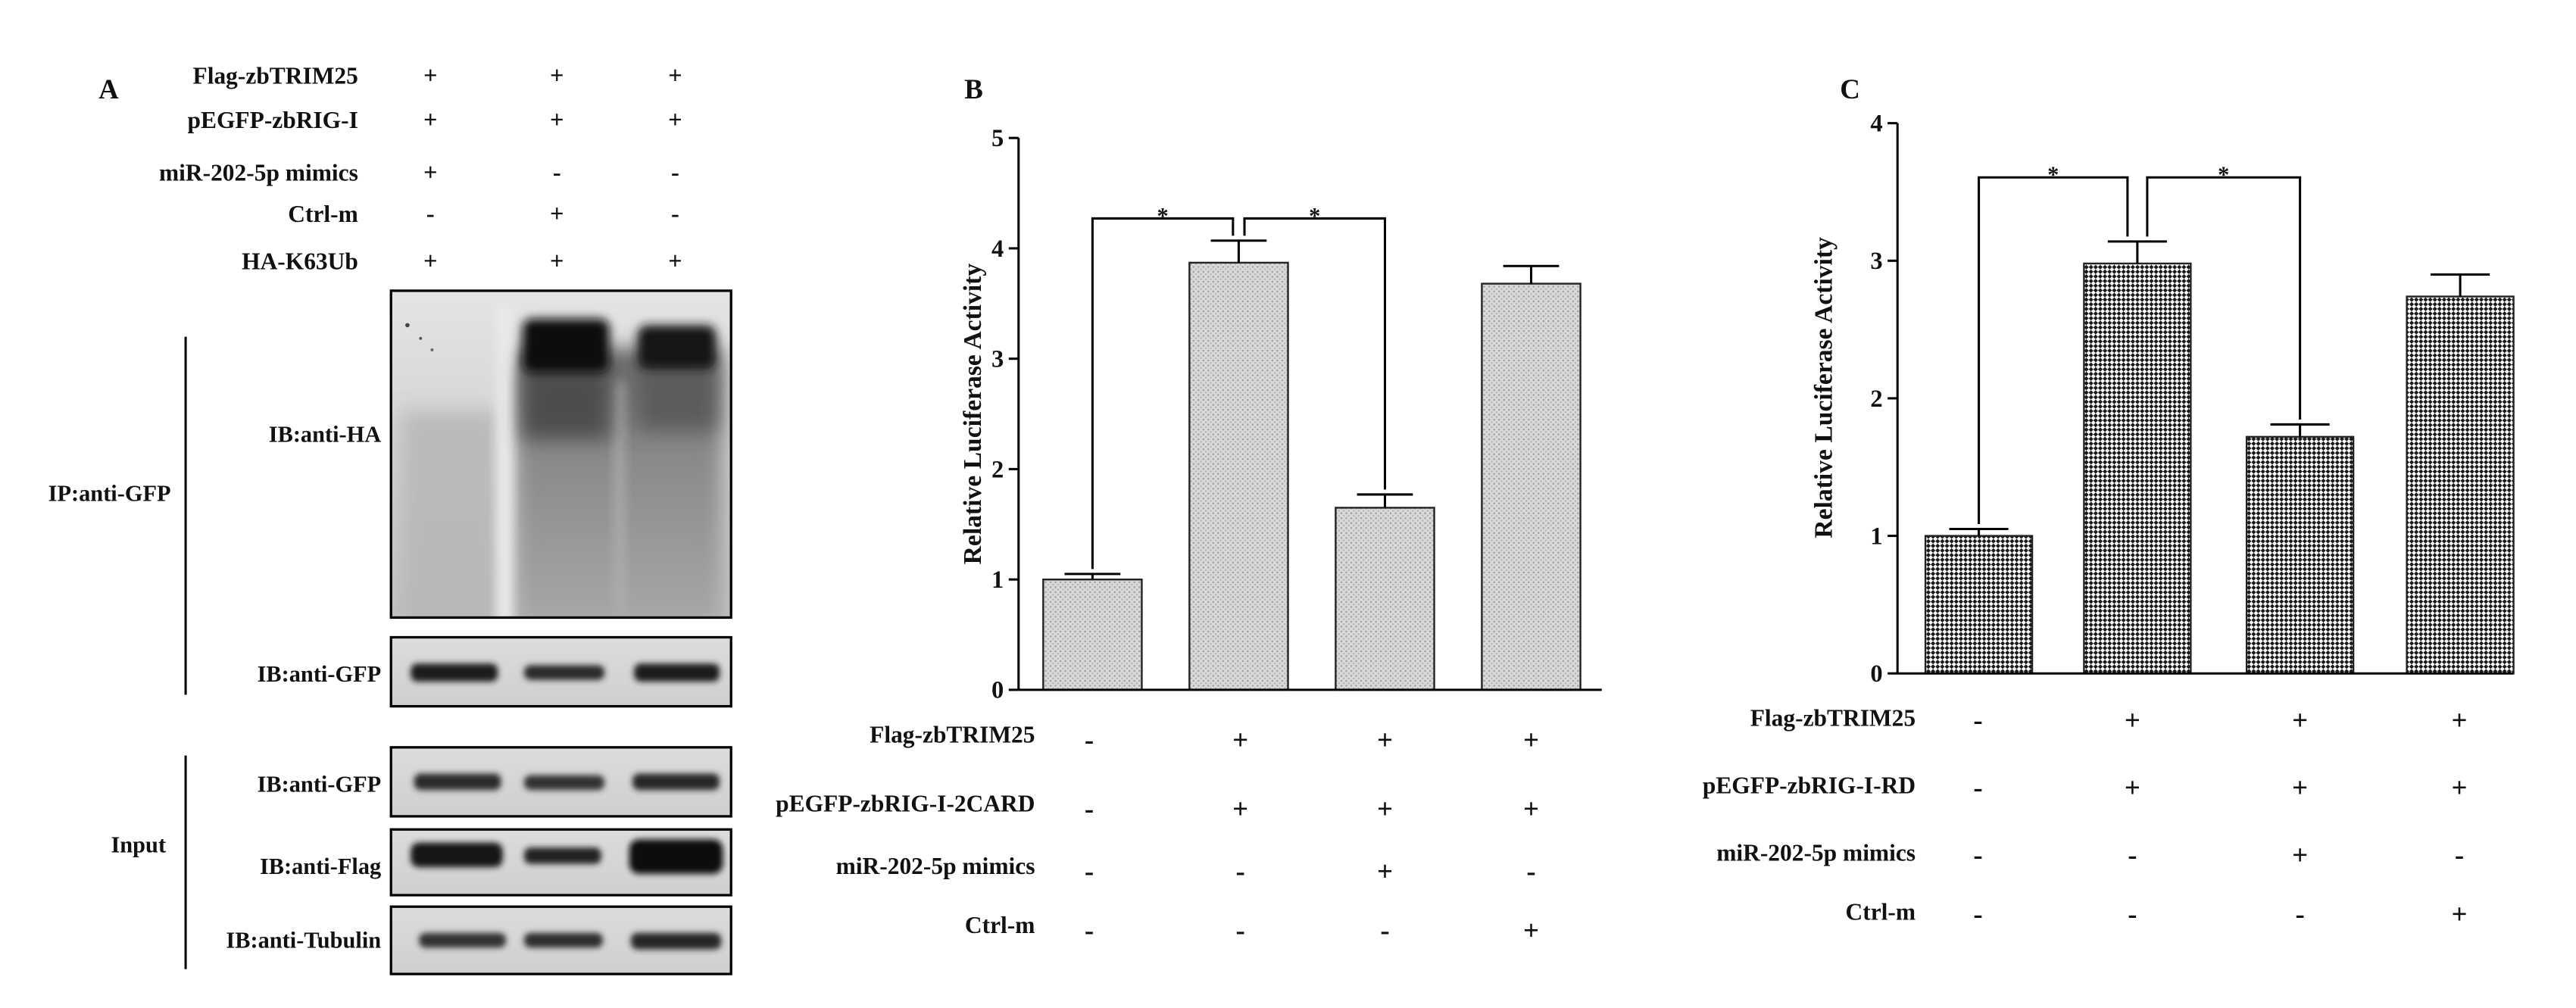 The width and height of the screenshot is (2576, 1008). What do you see at coordinates (273, 120) in the screenshot?
I see `condition-label: pEGFP-zbRIG-I` at bounding box center [273, 120].